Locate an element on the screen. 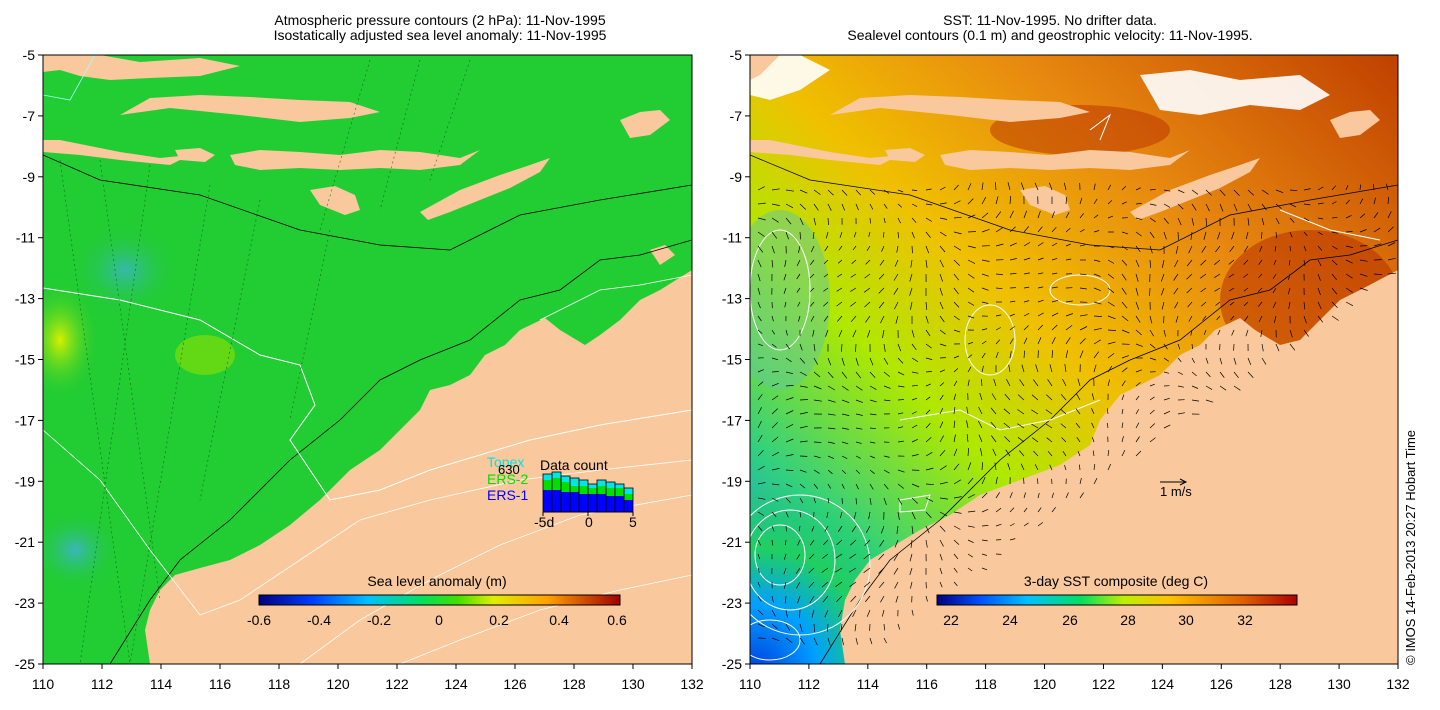 The width and height of the screenshot is (1440, 710). right-x-tick-label: 128 is located at coordinates (1281, 684).